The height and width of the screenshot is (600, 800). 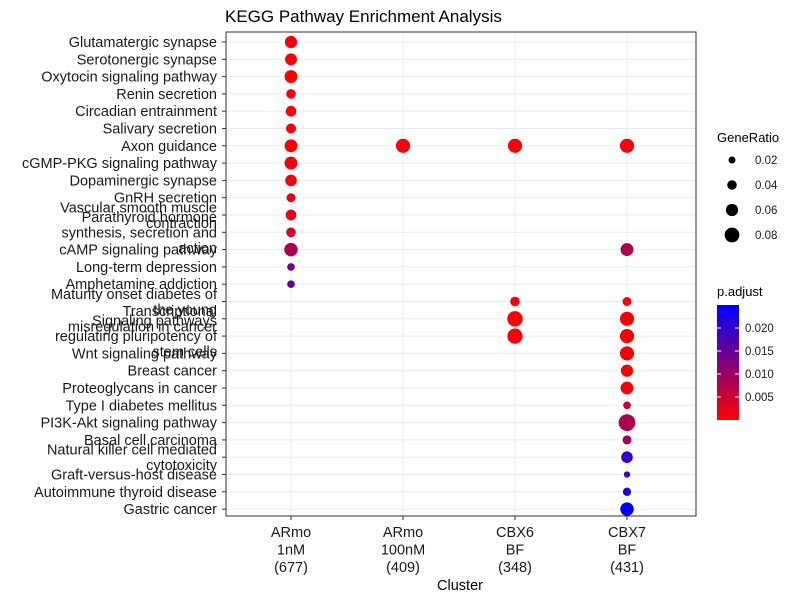 I want to click on y-tick-label: Amphetamine addiction, so click(x=141, y=285).